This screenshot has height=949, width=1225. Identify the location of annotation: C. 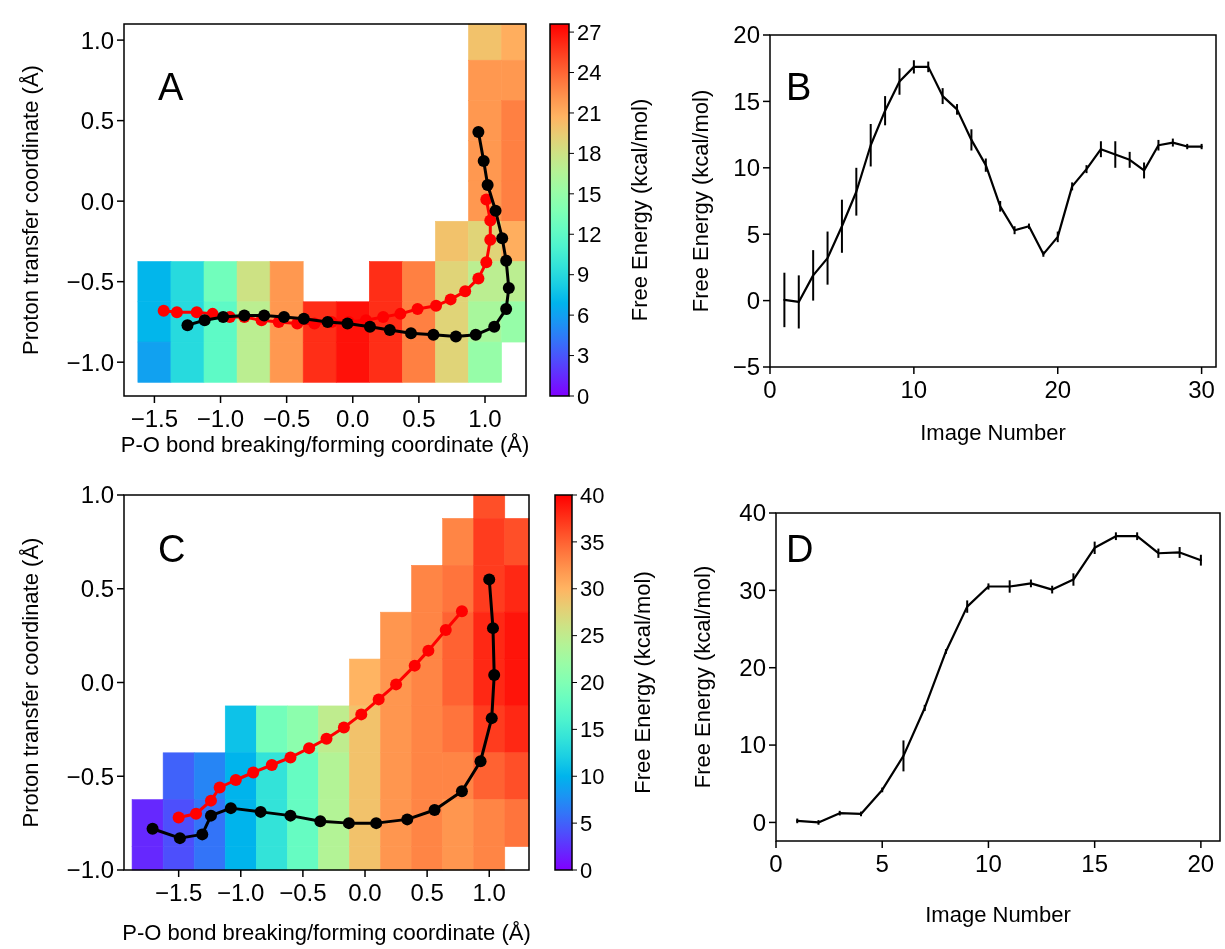
(172, 549).